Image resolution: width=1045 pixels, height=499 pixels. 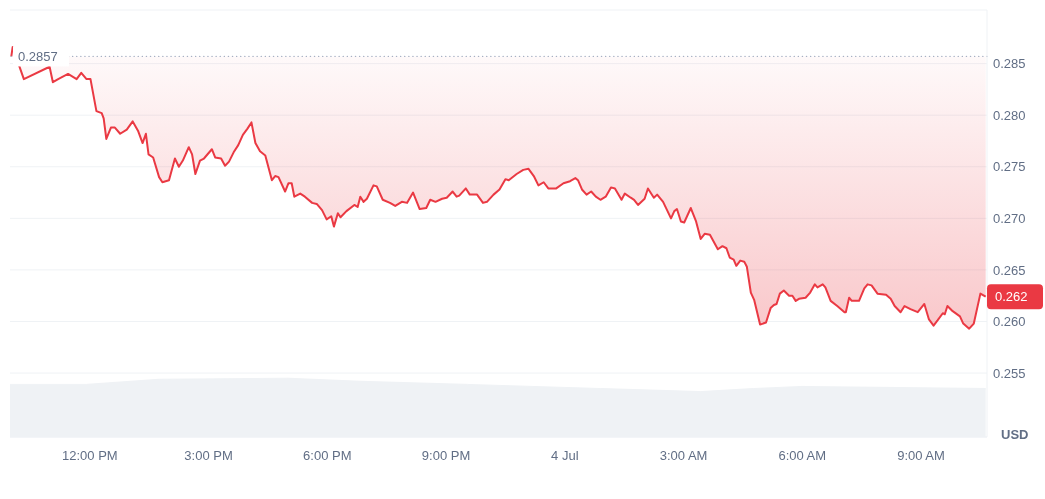 I want to click on x-tick-label: 9:00 PM, so click(x=446, y=456).